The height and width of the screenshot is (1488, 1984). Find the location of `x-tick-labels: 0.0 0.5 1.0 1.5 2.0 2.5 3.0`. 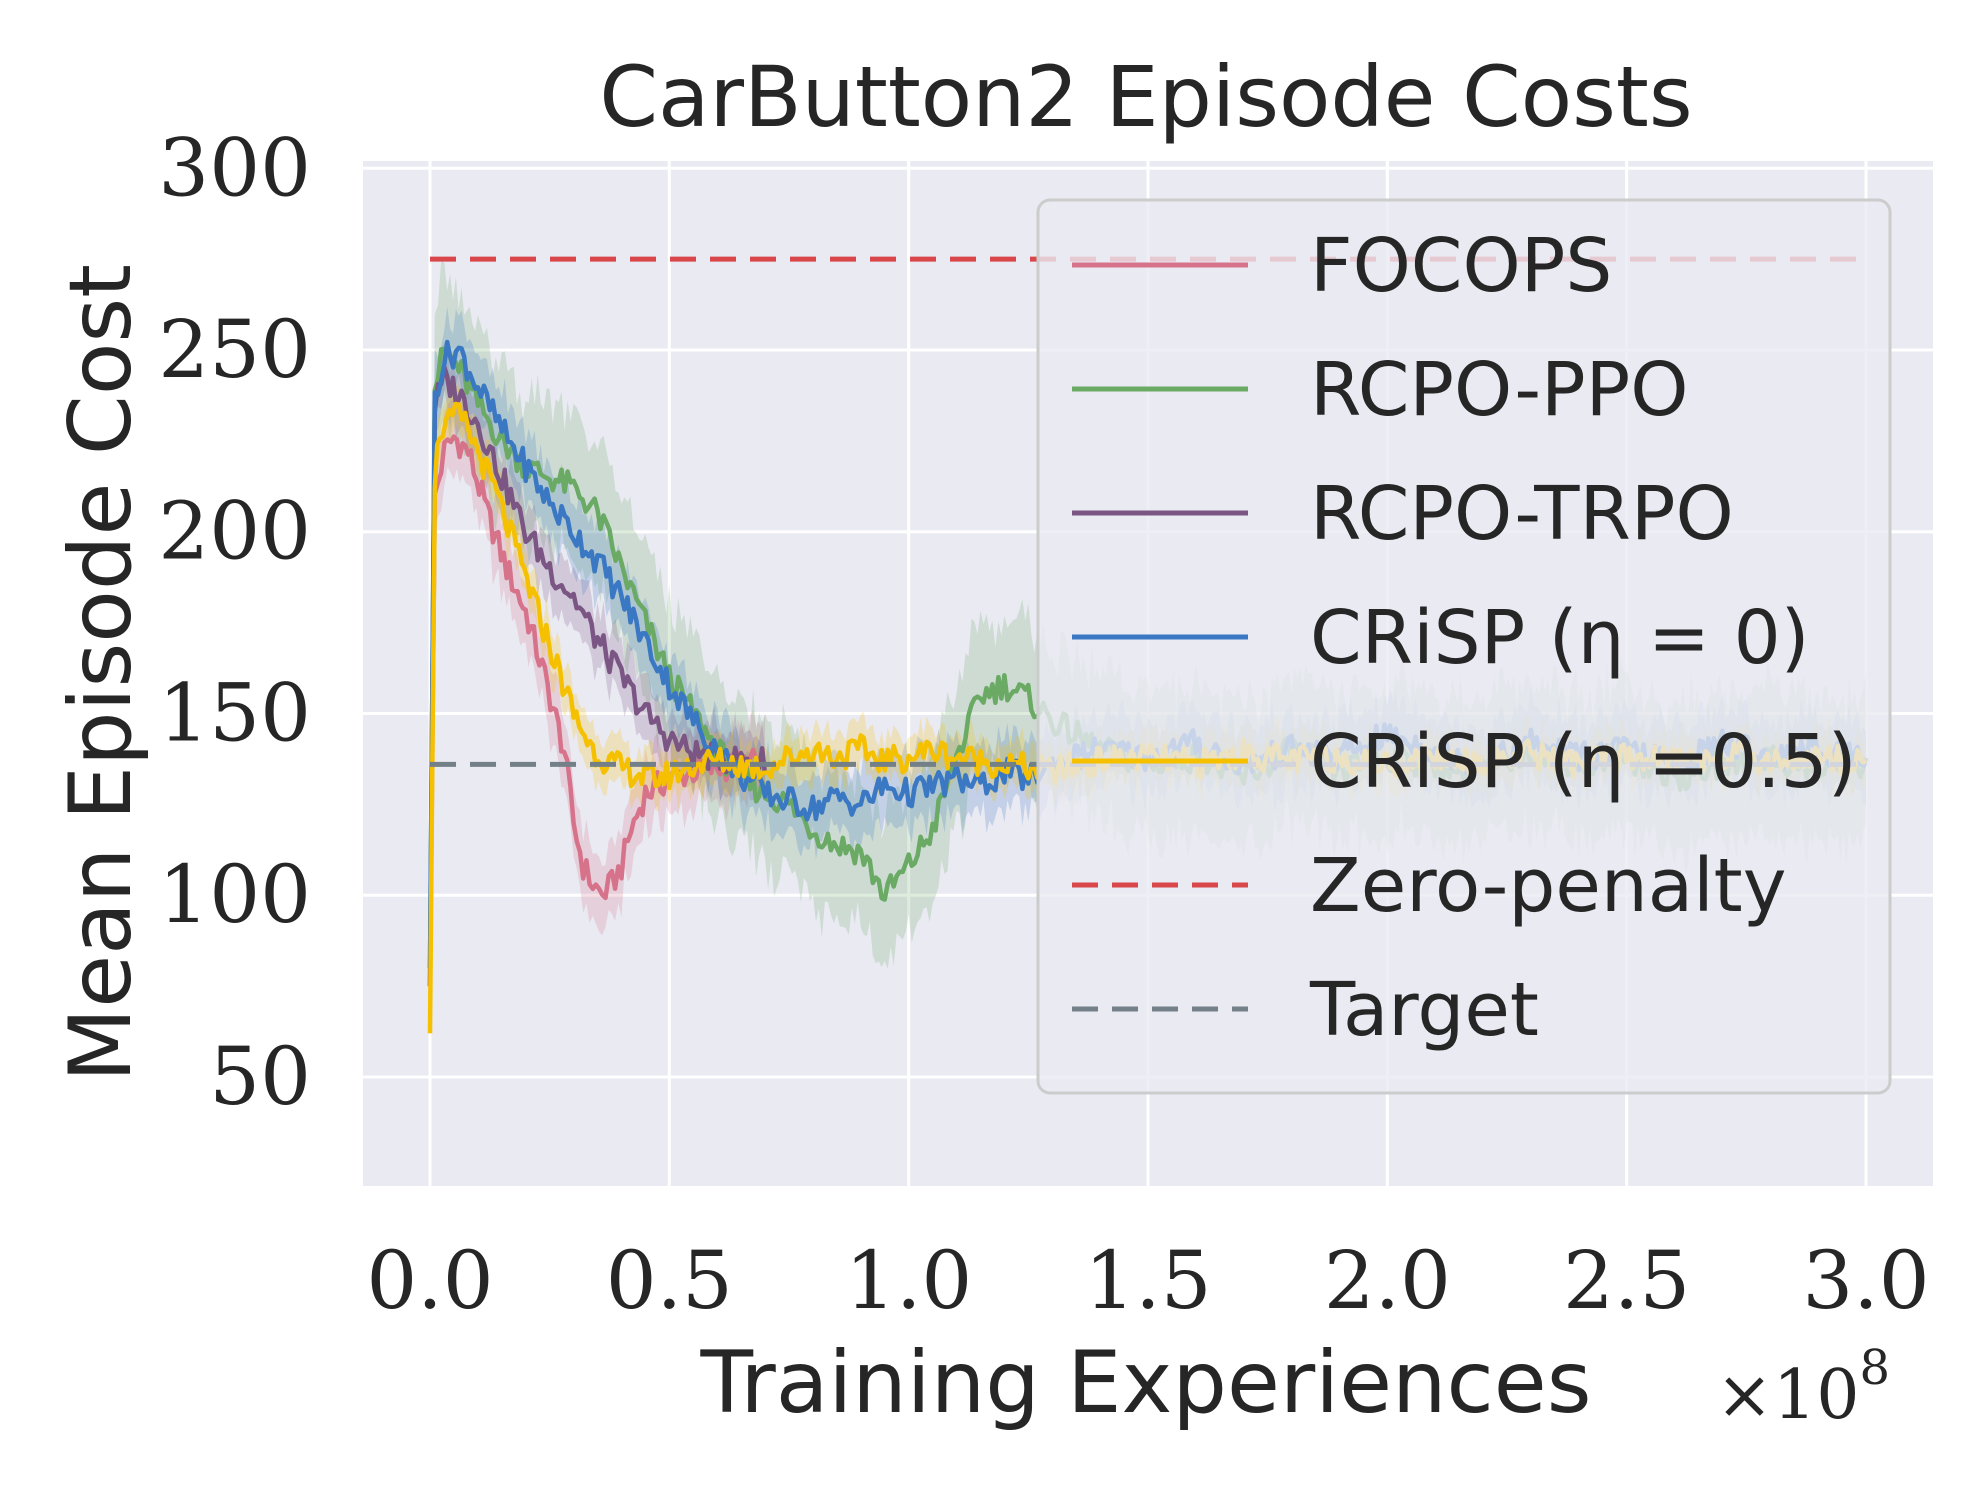

x-tick-labels: 0.0 0.5 1.0 1.5 2.0 2.5 3.0 is located at coordinates (1147, 1280).